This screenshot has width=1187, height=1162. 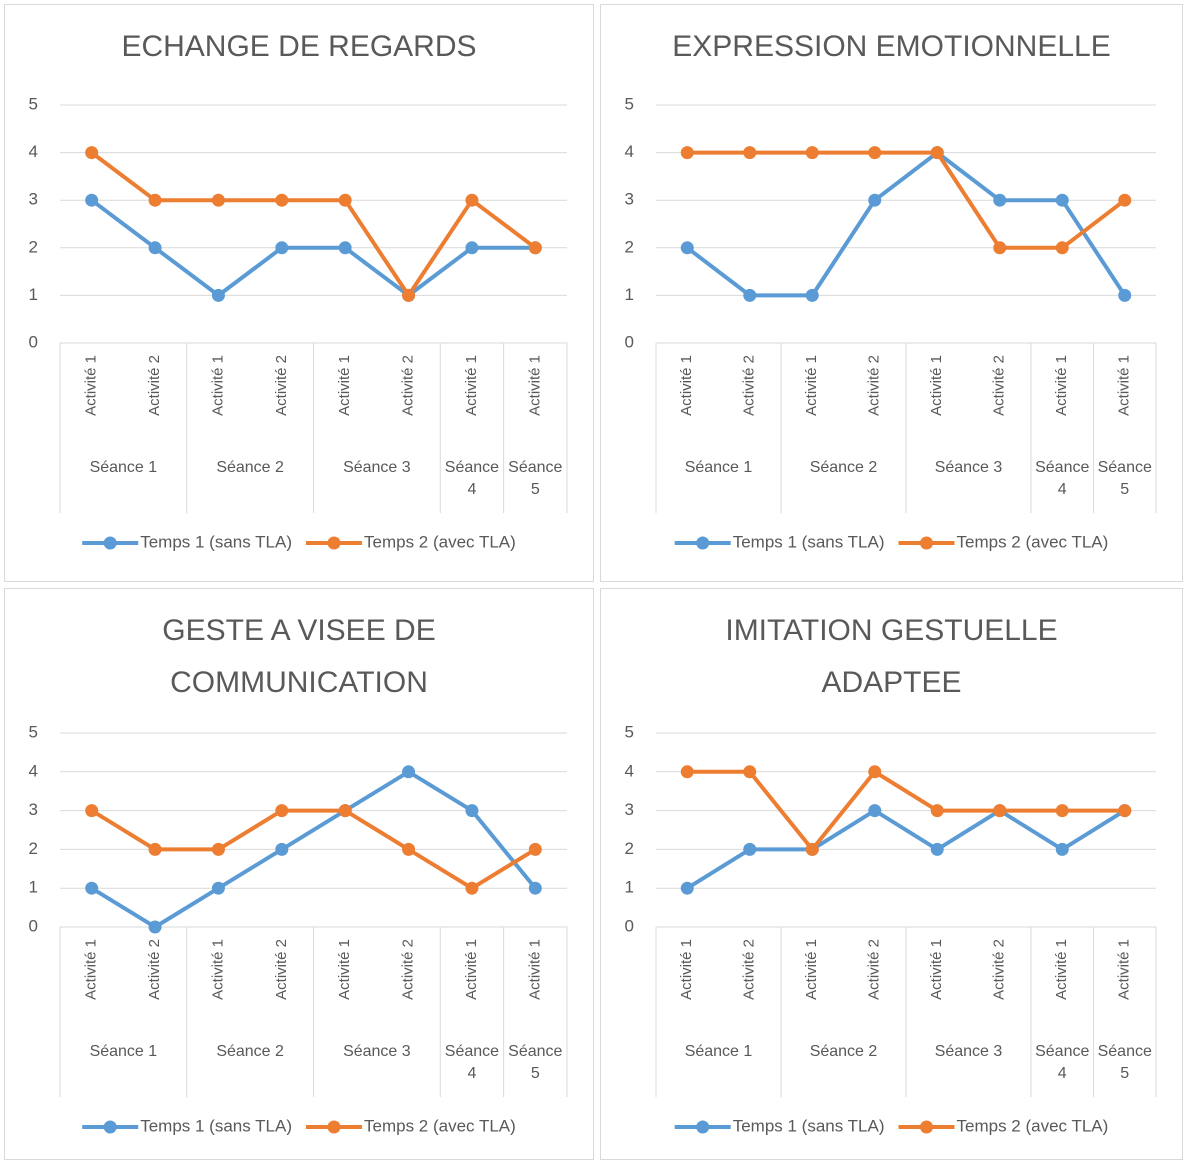 I want to click on chart-title: GESTE A VISEE DE COMMUNICATION, so click(x=298, y=656).